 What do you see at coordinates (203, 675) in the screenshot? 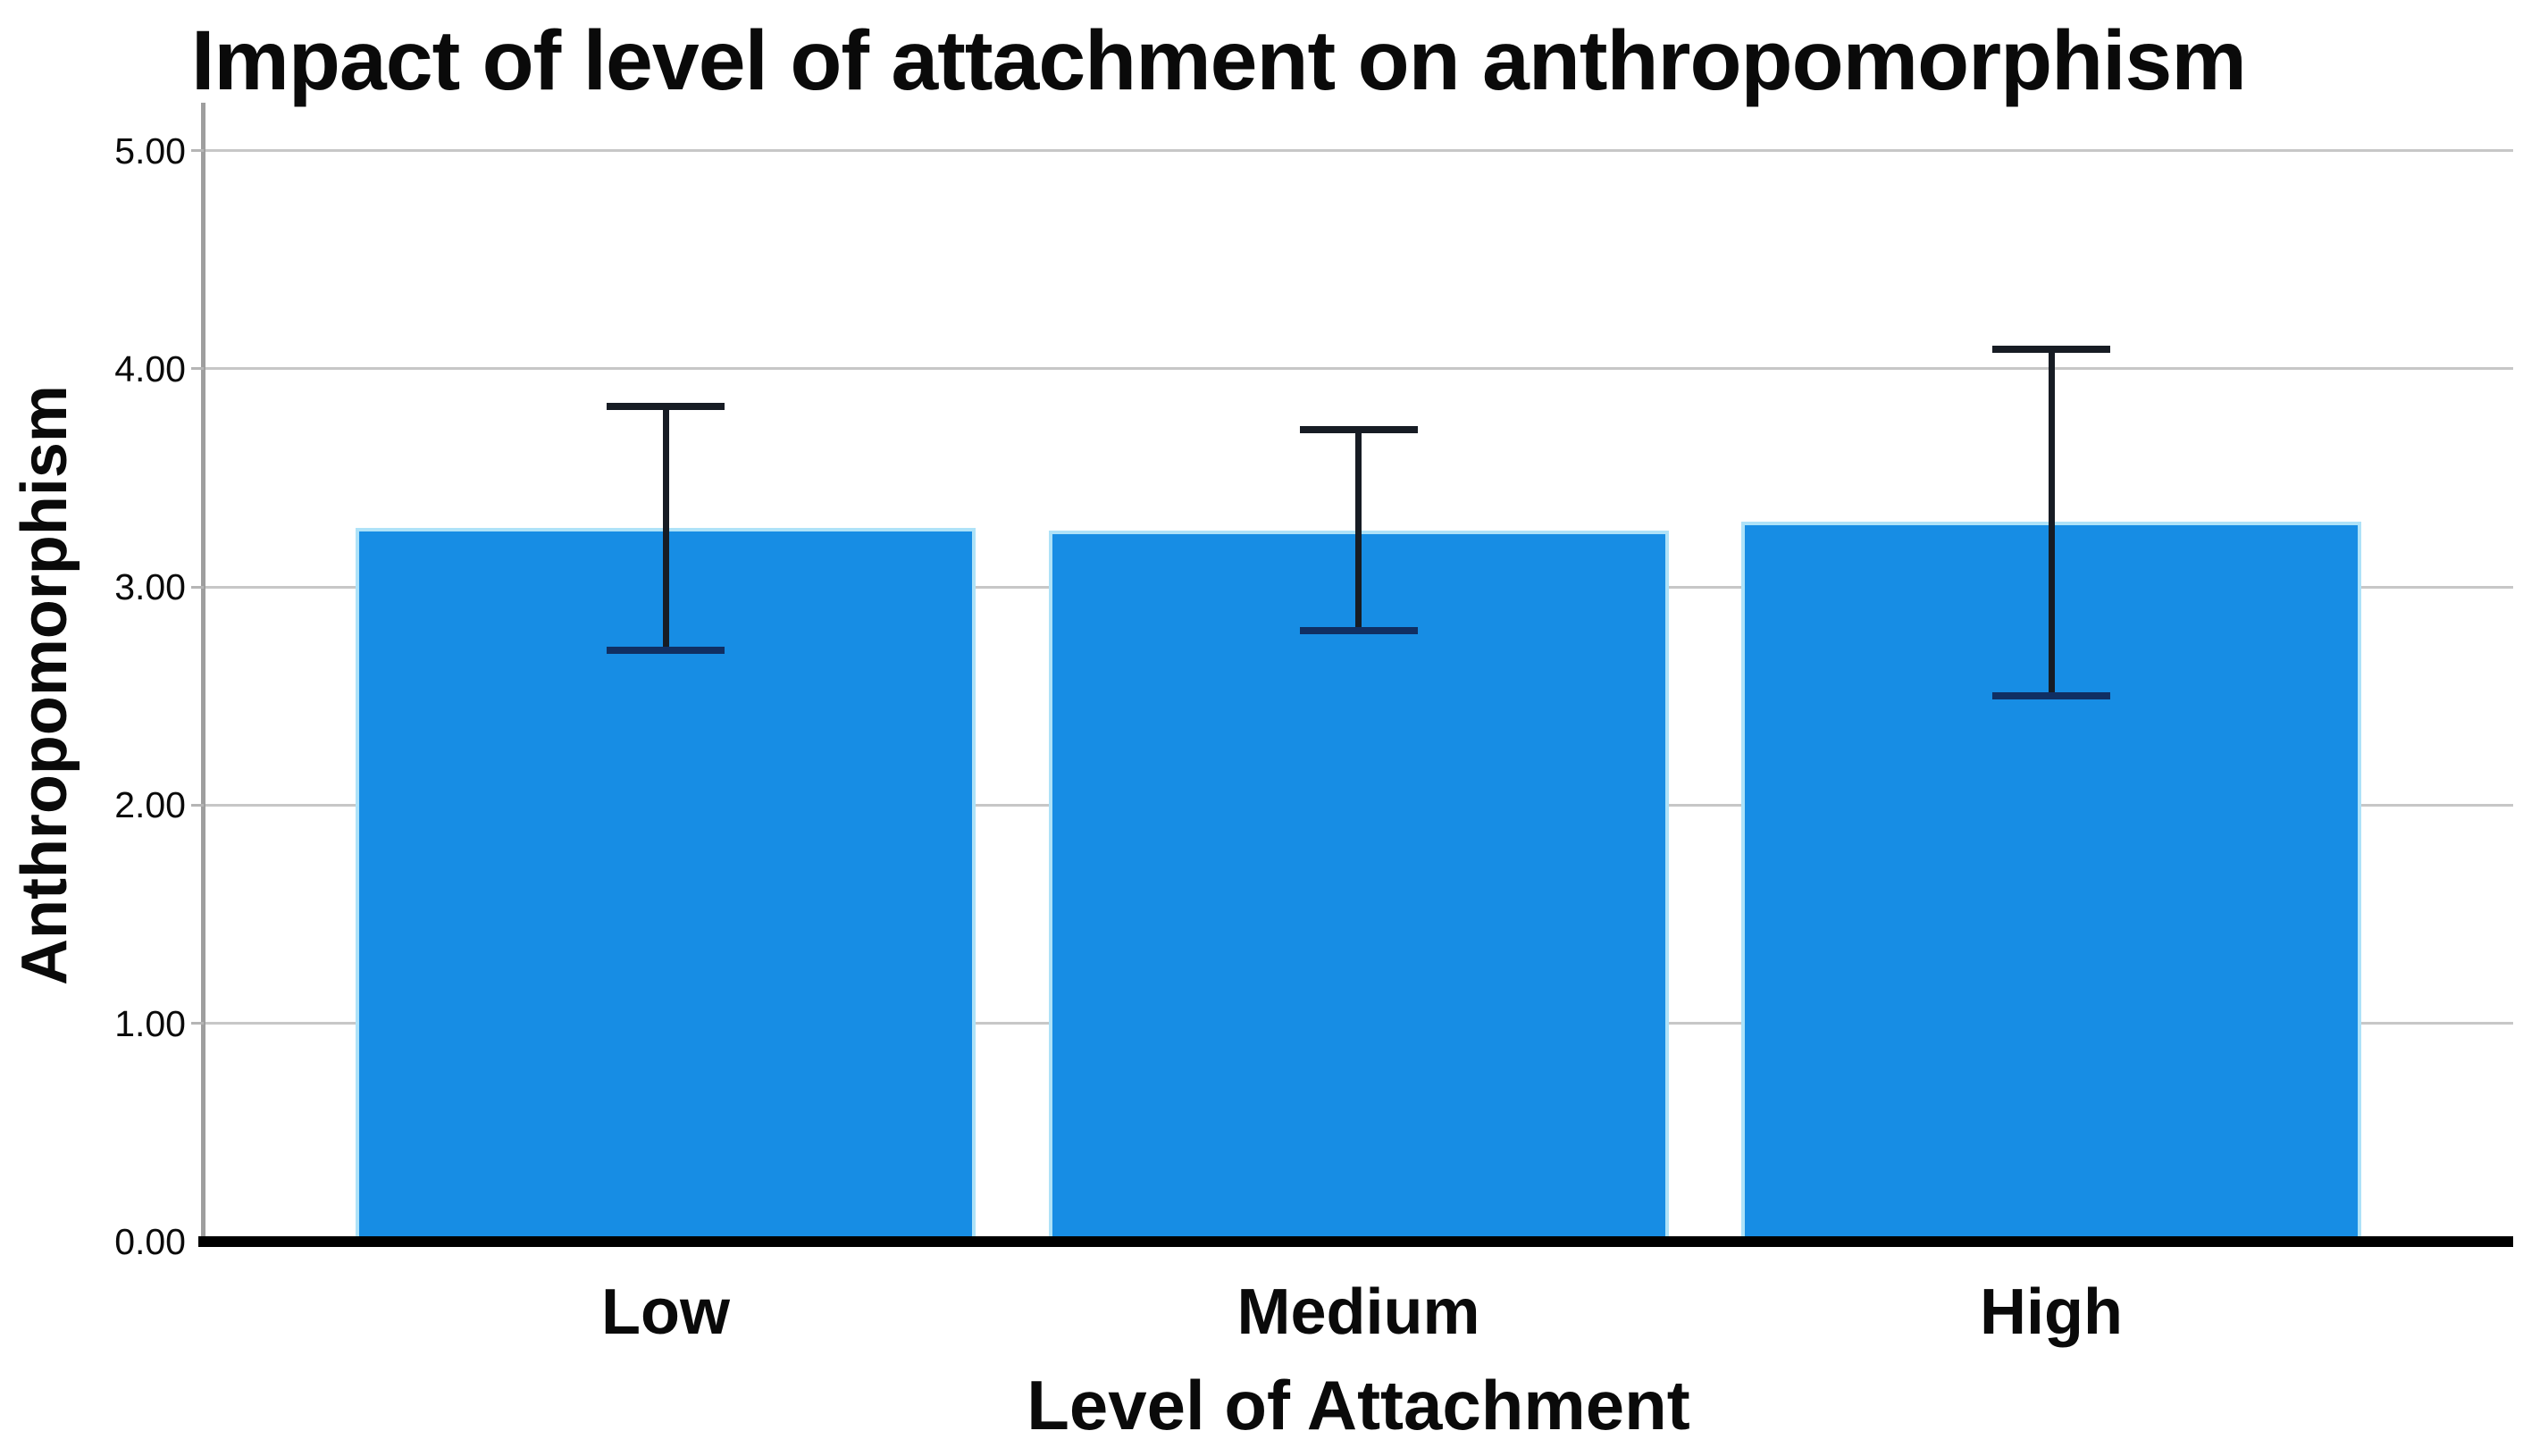
I see `y-axis-line` at bounding box center [203, 675].